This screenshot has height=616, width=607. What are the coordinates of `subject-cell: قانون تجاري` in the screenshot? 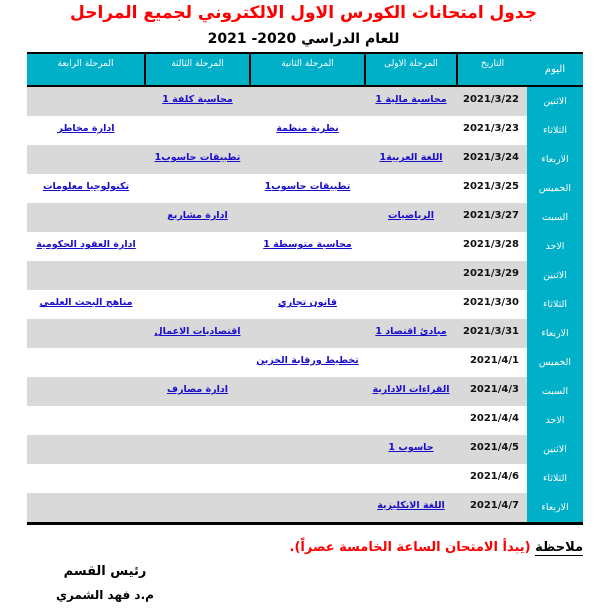 It's located at (307, 304).